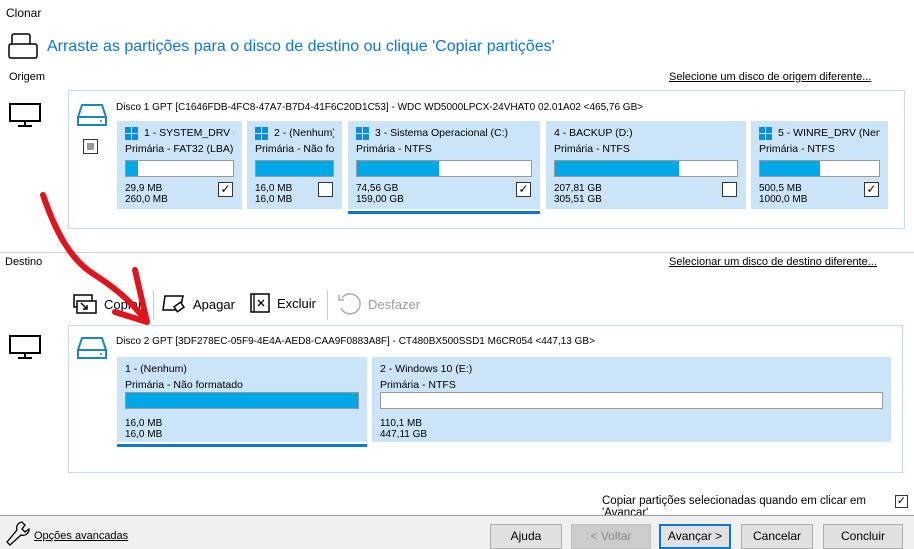 This screenshot has width=914, height=549. What do you see at coordinates (144, 188) in the screenshot?
I see `size-used: 29,9 MB` at bounding box center [144, 188].